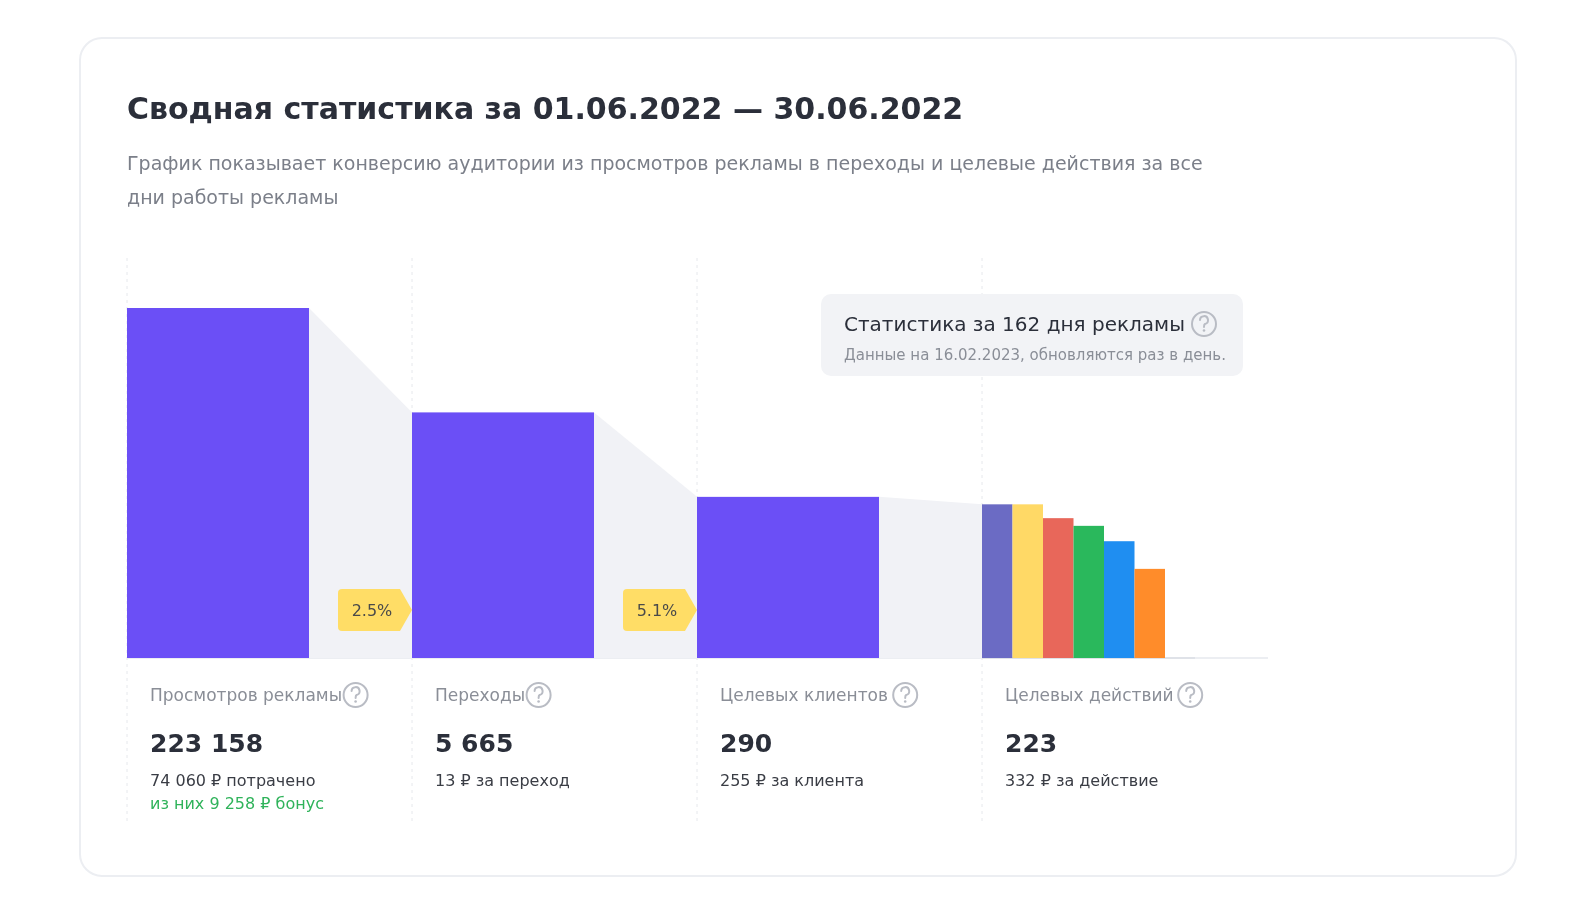 The height and width of the screenshot is (923, 1586). What do you see at coordinates (804, 695) in the screenshot?
I see `category-label: Целевых клиентов` at bounding box center [804, 695].